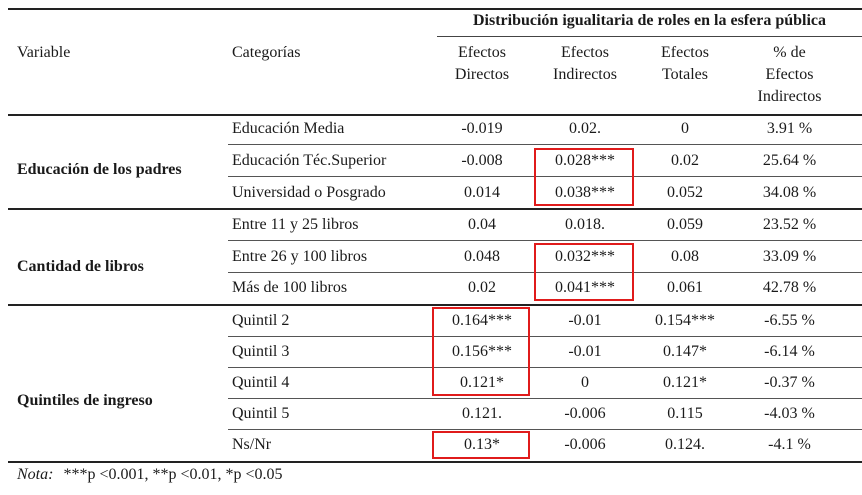  What do you see at coordinates (482, 160) in the screenshot?
I see `cell-directos: -0.008` at bounding box center [482, 160].